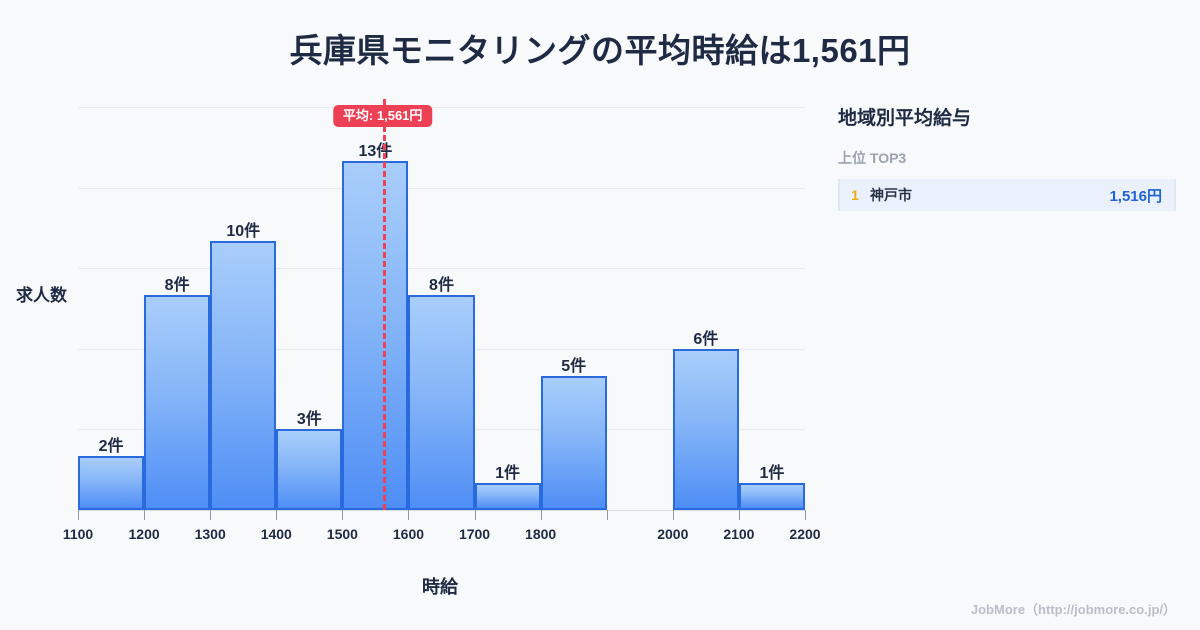 The height and width of the screenshot is (630, 1200). What do you see at coordinates (574, 366) in the screenshot?
I see `bar-value-label: 5件` at bounding box center [574, 366].